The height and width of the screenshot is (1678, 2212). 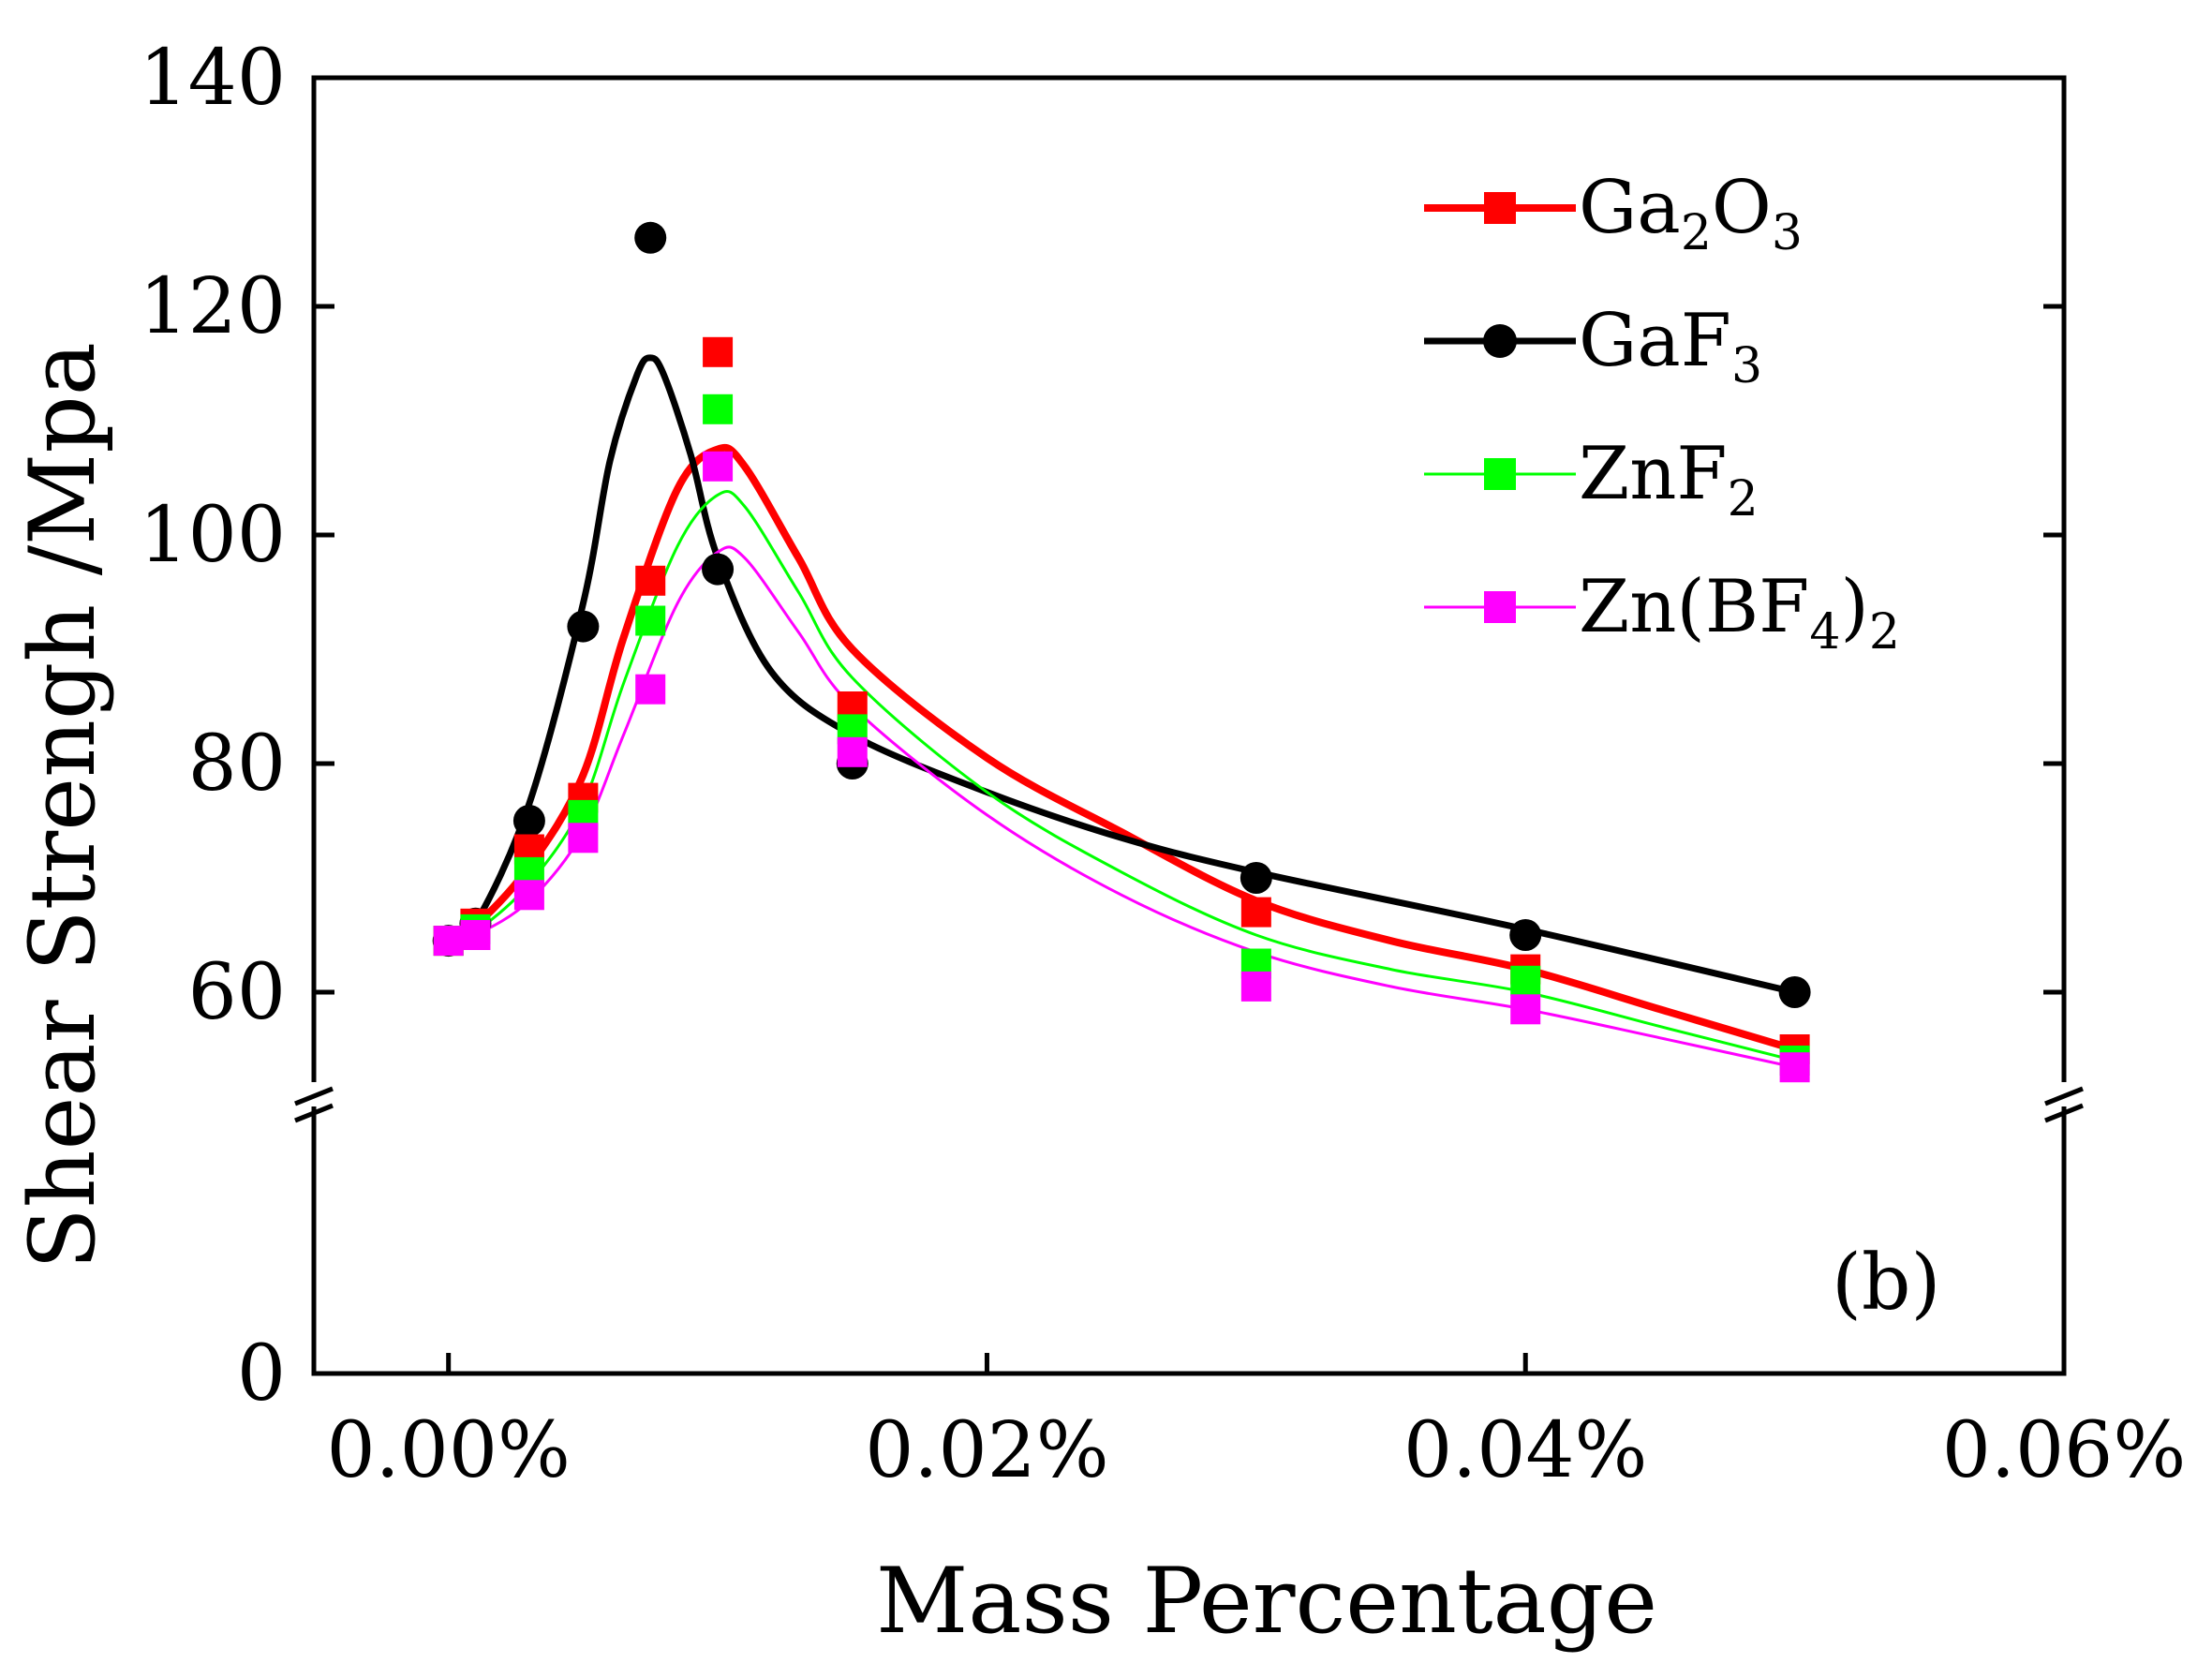 I want to click on y-tick-label-3: 100, so click(x=212, y=535).